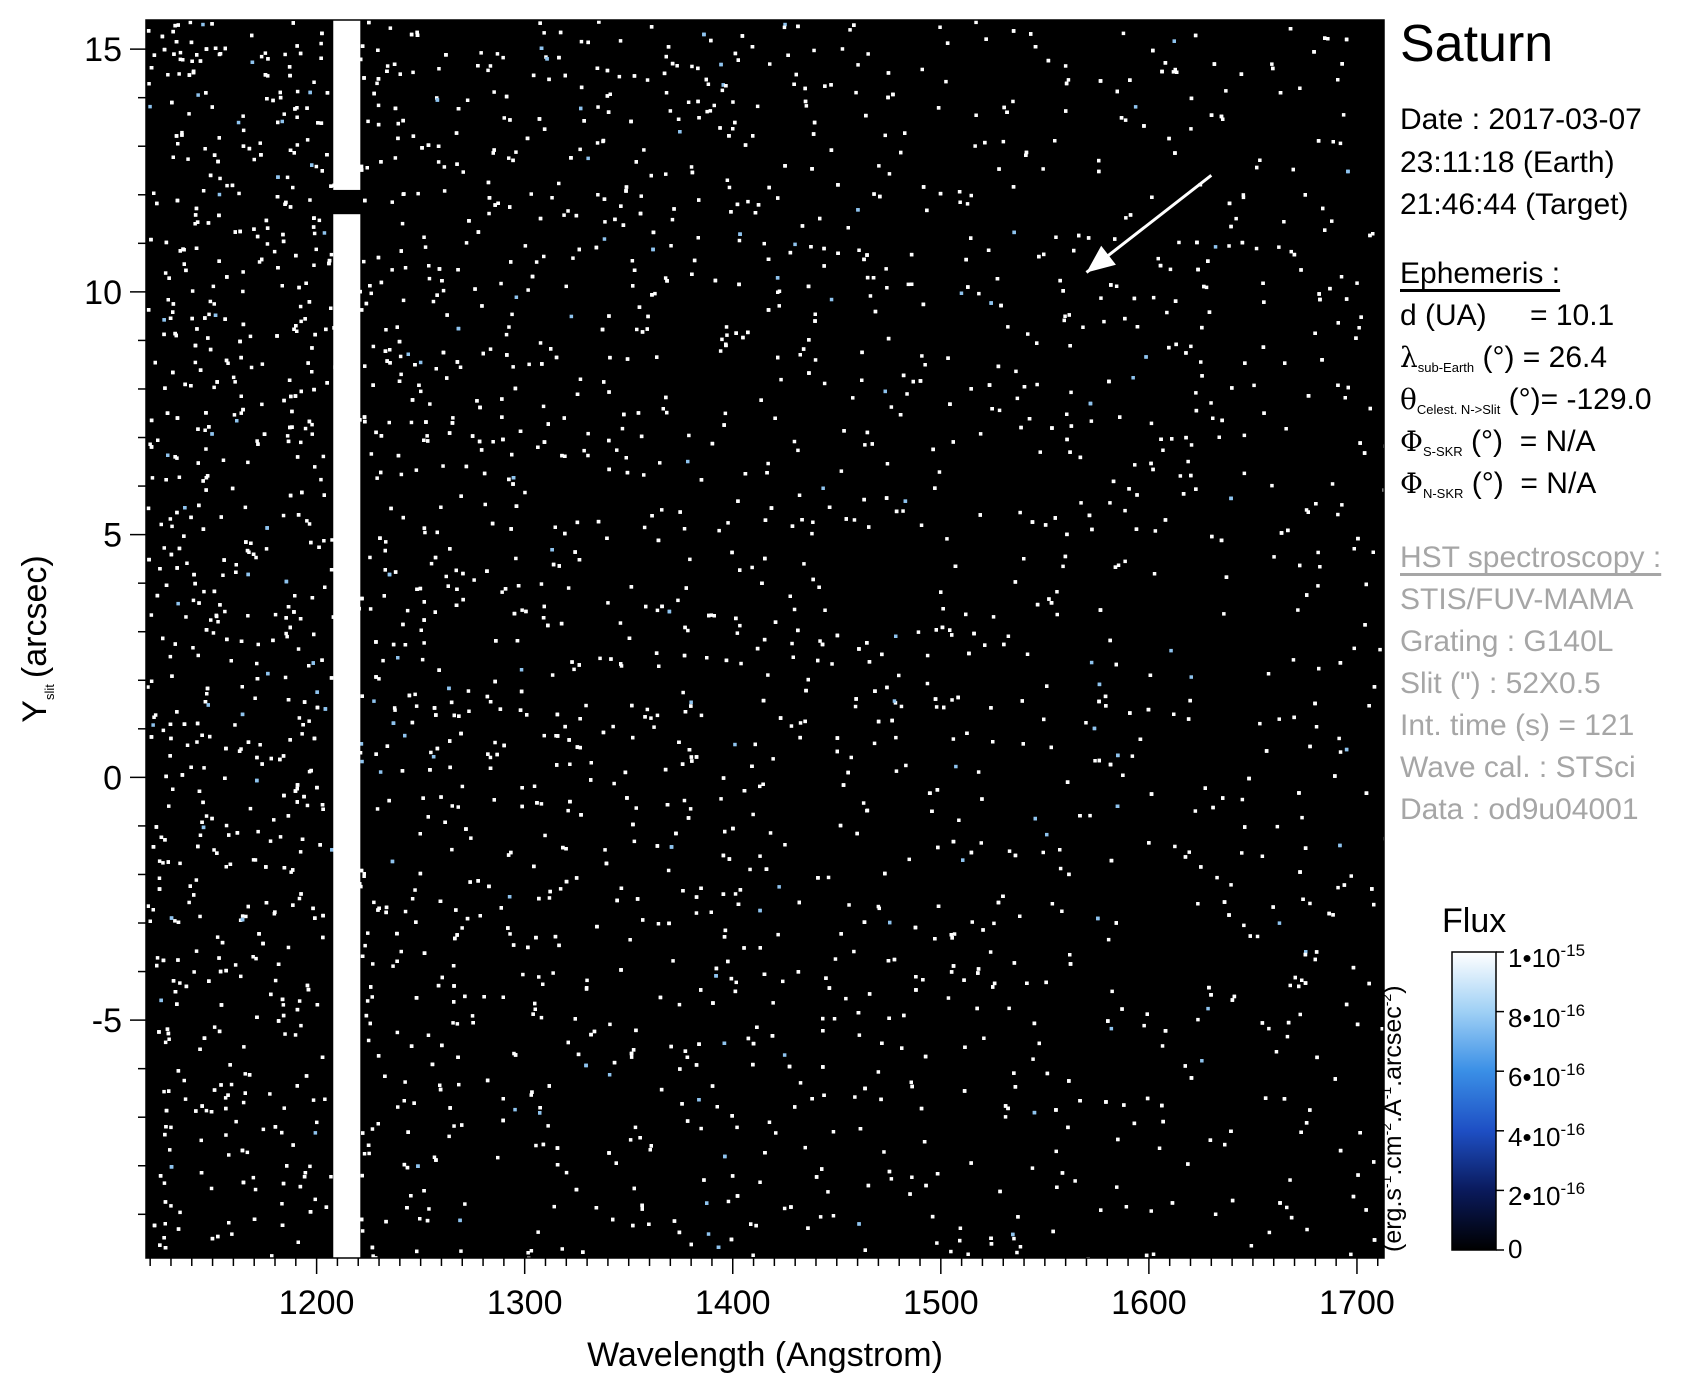  Describe the element at coordinates (1517, 725) in the screenshot. I see `integration-time: Int. time (s) = 121` at that location.